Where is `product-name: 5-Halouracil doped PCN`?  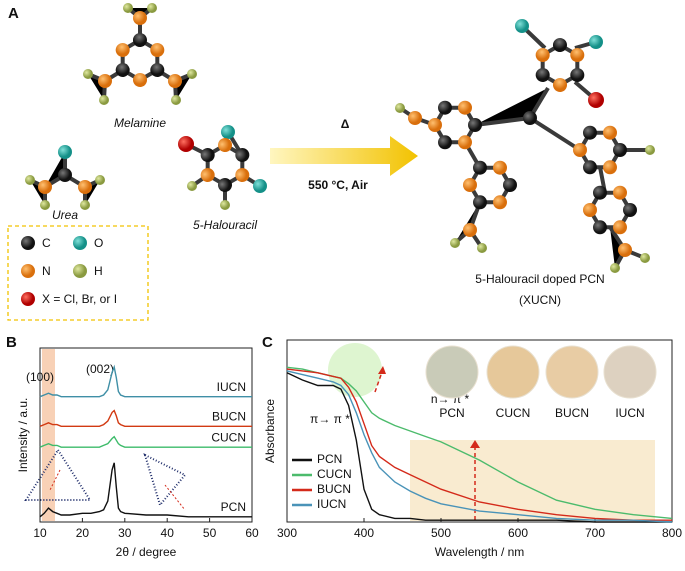 product-name: 5-Halouracil doped PCN is located at coordinates (539, 279).